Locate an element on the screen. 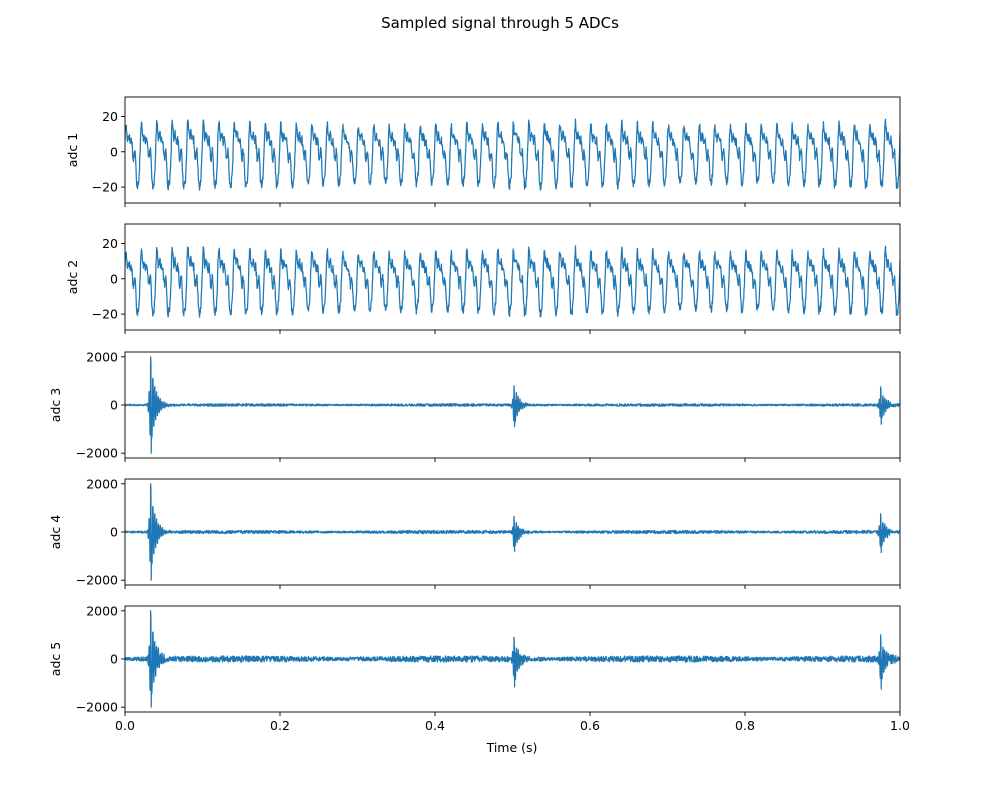 The image size is (1000, 804). subplot-adc-3: 2000 0 −2000 adc 3 is located at coordinates (474, 405).